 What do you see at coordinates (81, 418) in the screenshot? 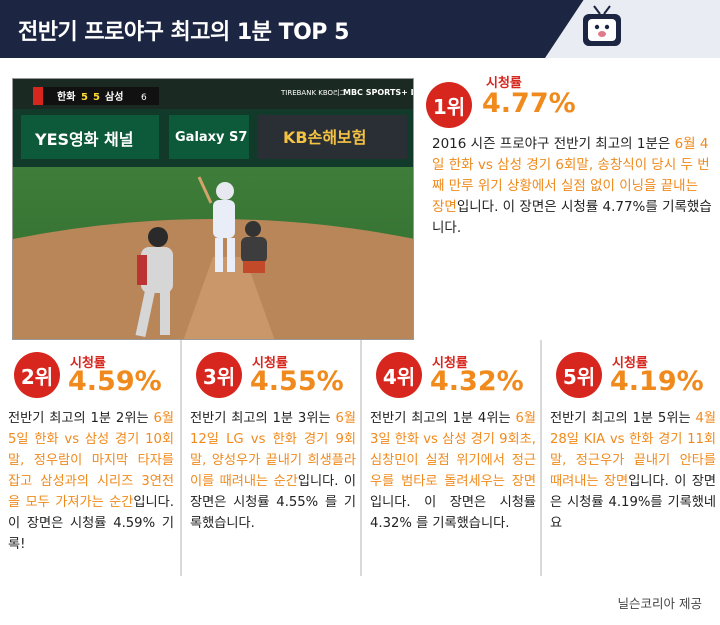
I see `rank-2-desc-pre: 전반기 최고의 1분 2위는` at bounding box center [81, 418].